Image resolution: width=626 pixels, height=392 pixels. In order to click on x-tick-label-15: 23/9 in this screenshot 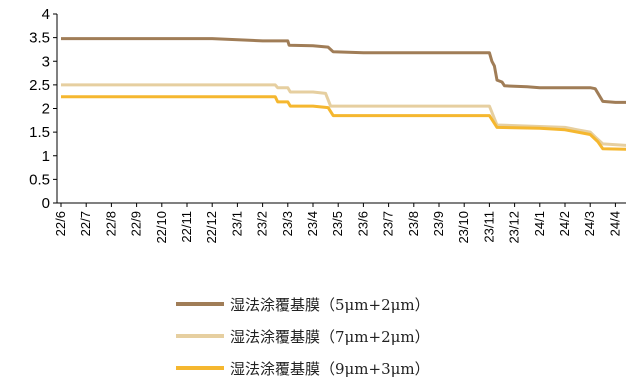, I will do `click(438, 223)`.